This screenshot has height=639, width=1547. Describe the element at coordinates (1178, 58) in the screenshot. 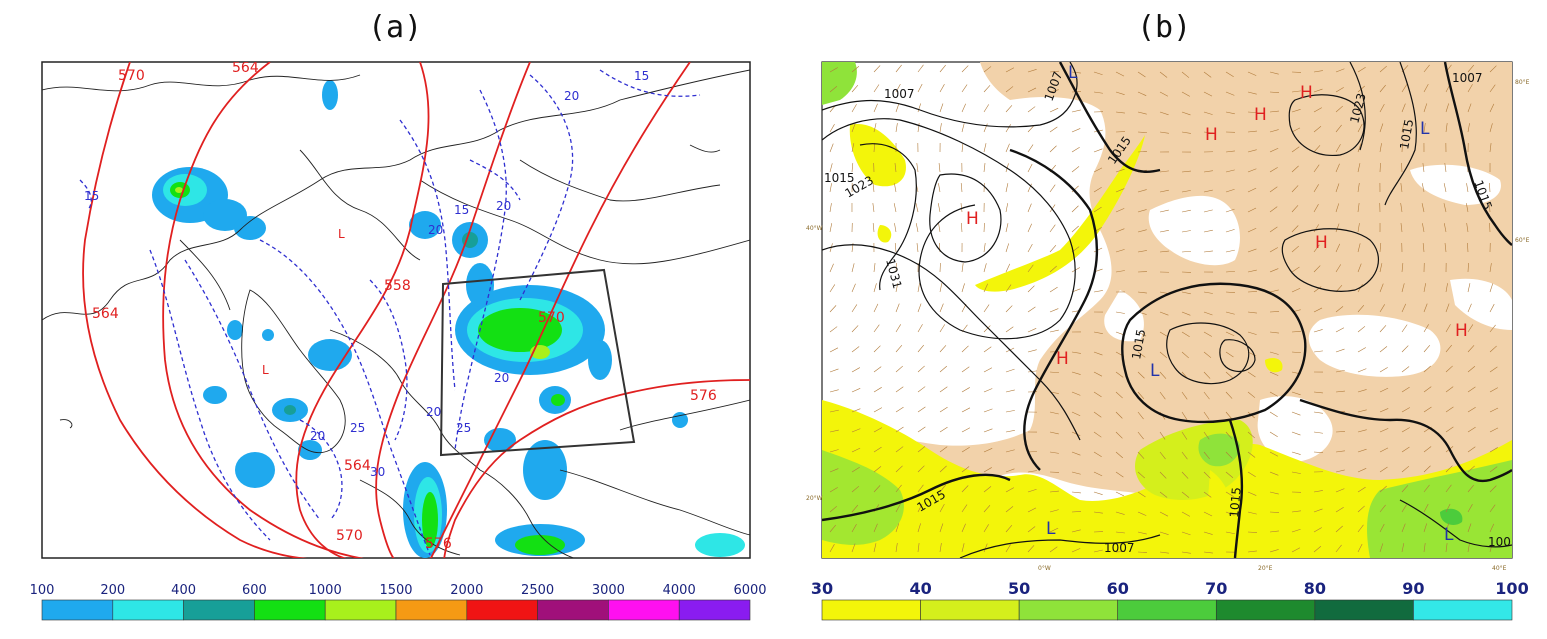

I see `graticule-label: 0°W` at that location.